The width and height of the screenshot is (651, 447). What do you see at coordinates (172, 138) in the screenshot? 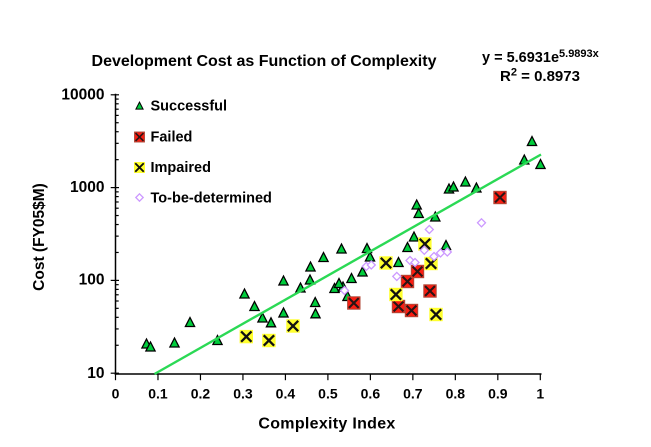
I see `svg-text: Failed` at bounding box center [172, 138].